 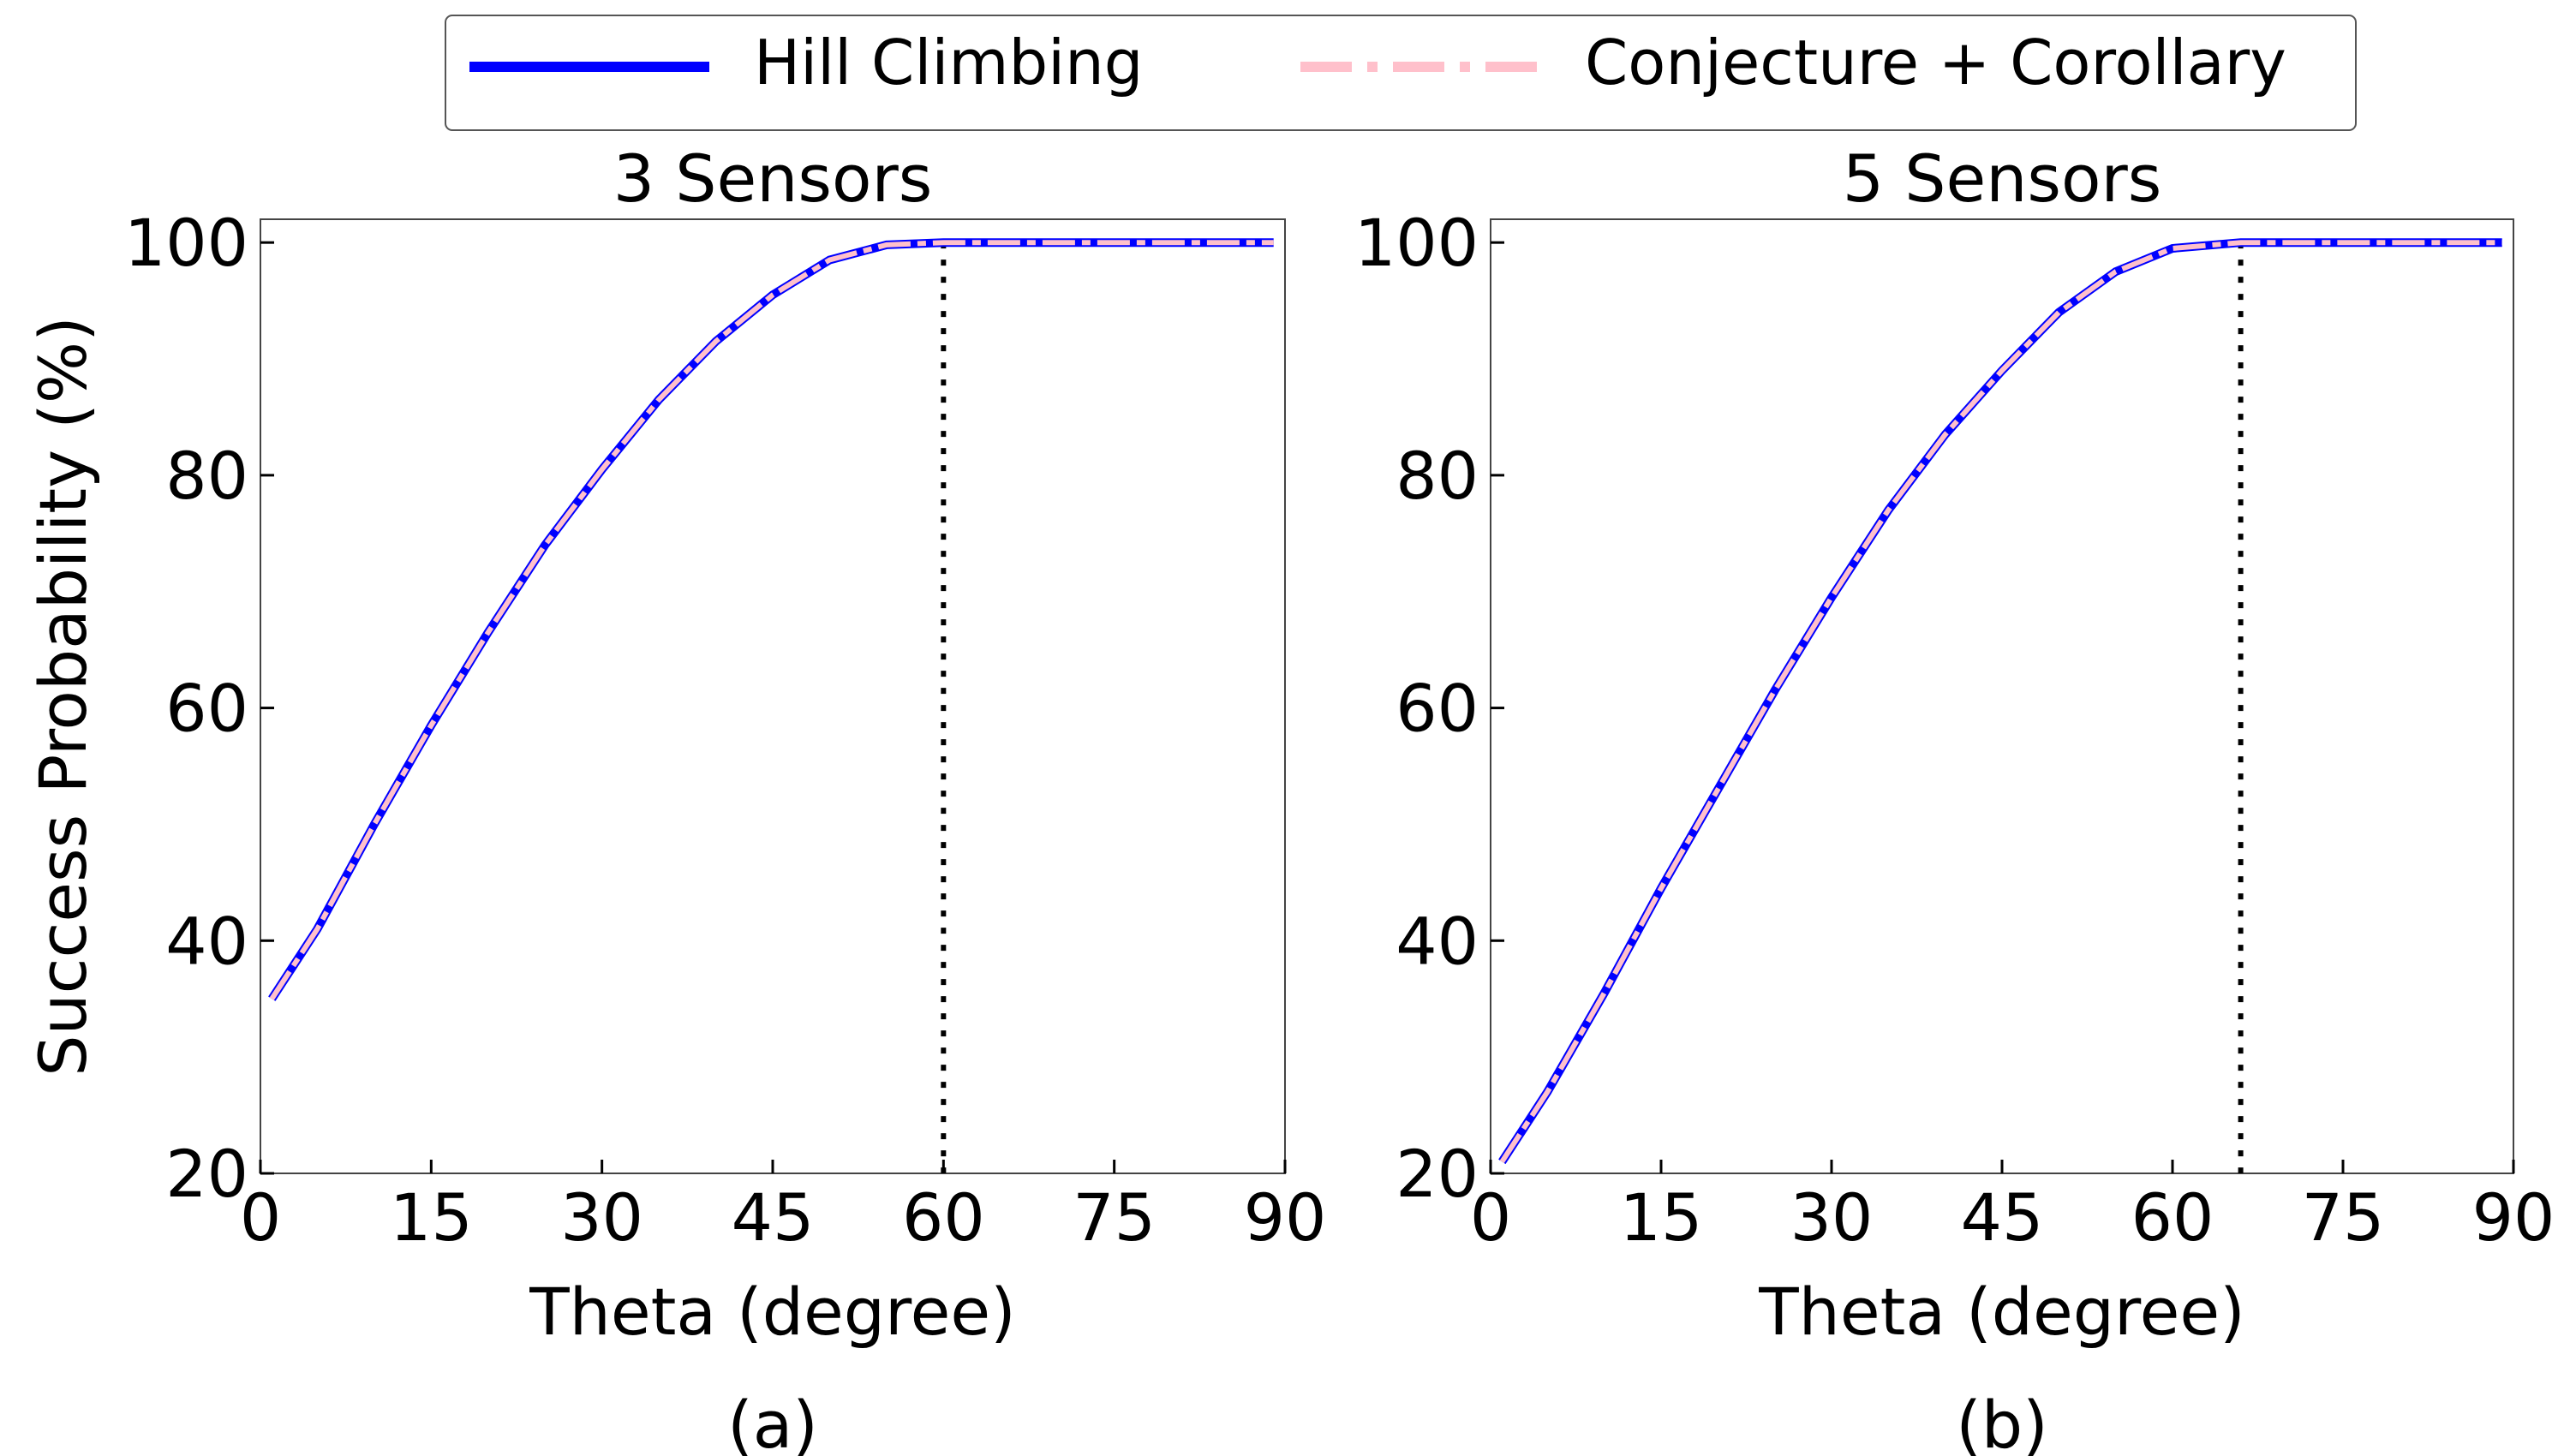 What do you see at coordinates (773, 178) in the screenshot?
I see `panel-title: 3 Sensors` at bounding box center [773, 178].